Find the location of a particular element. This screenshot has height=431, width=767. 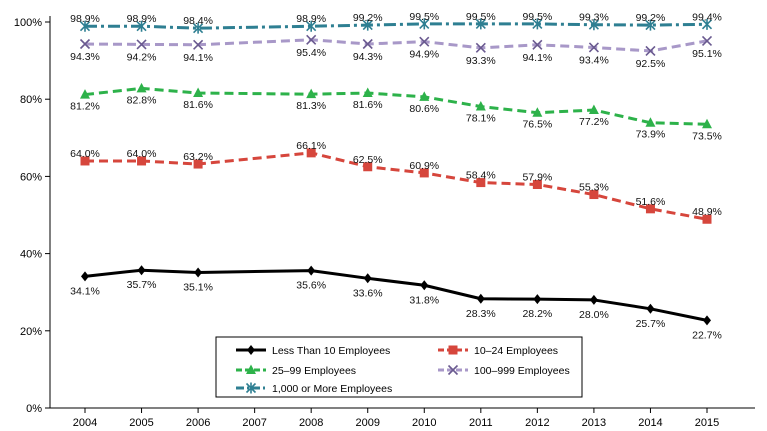

data-label: 34.1% is located at coordinates (85, 291).